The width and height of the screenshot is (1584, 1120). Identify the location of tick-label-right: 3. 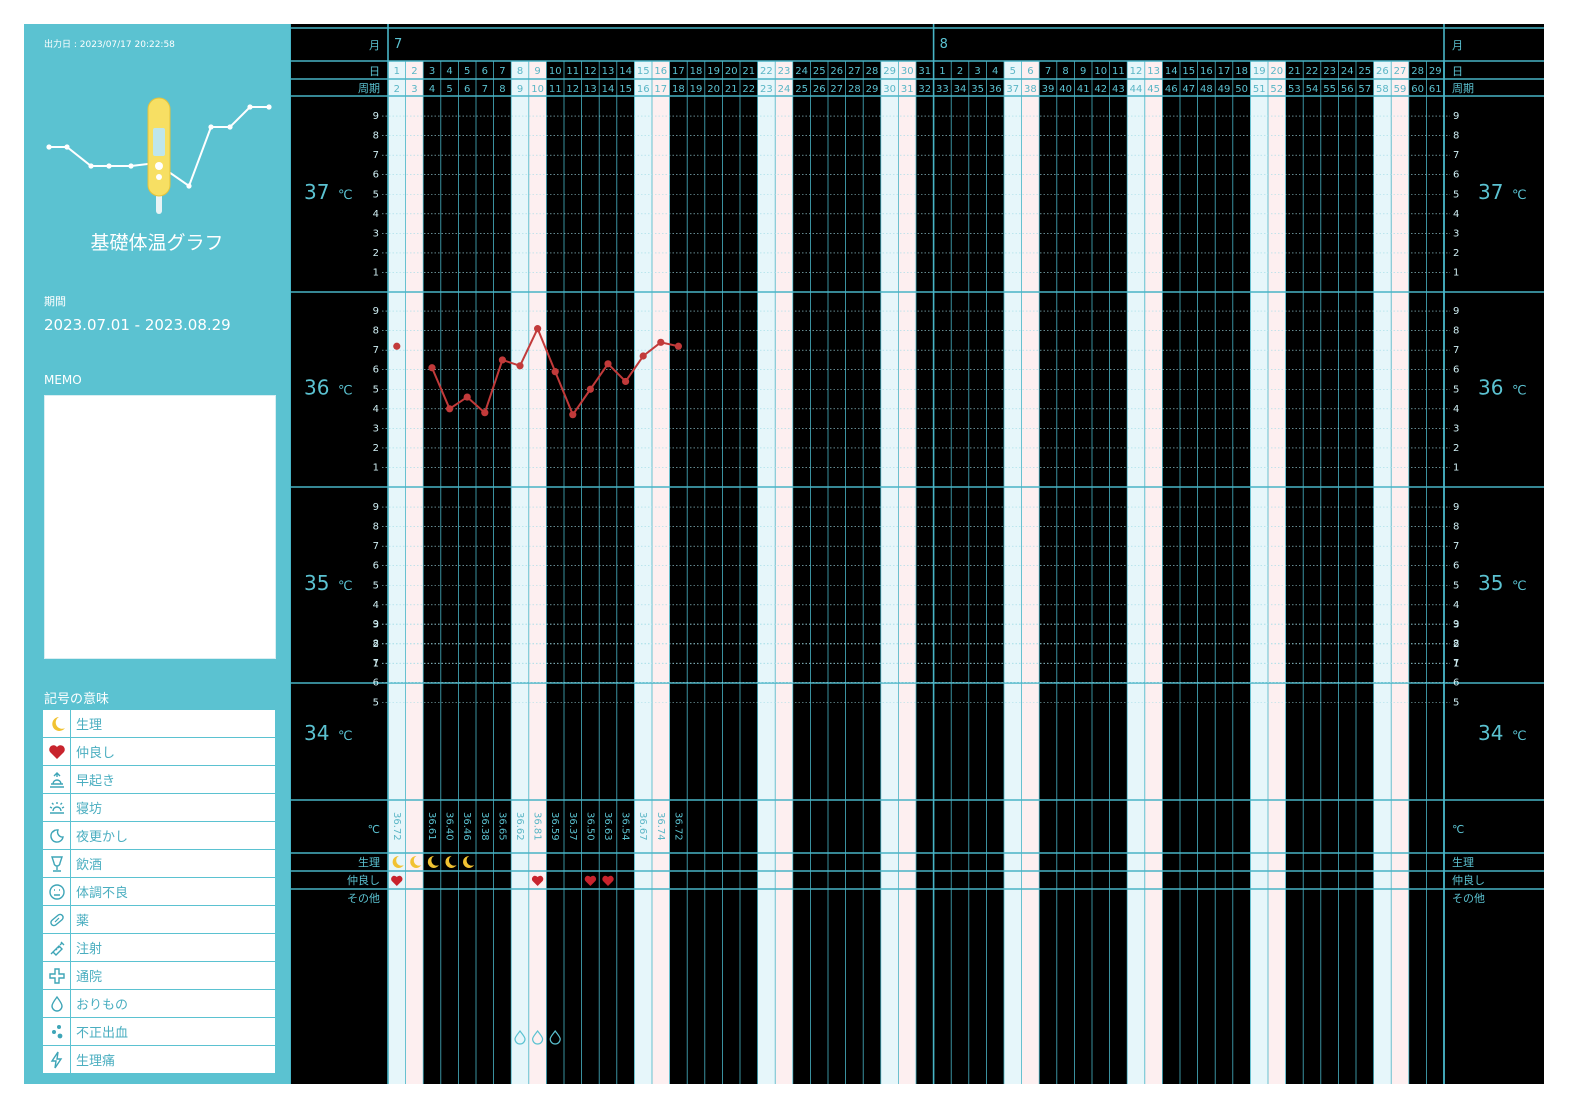
(1456, 624).